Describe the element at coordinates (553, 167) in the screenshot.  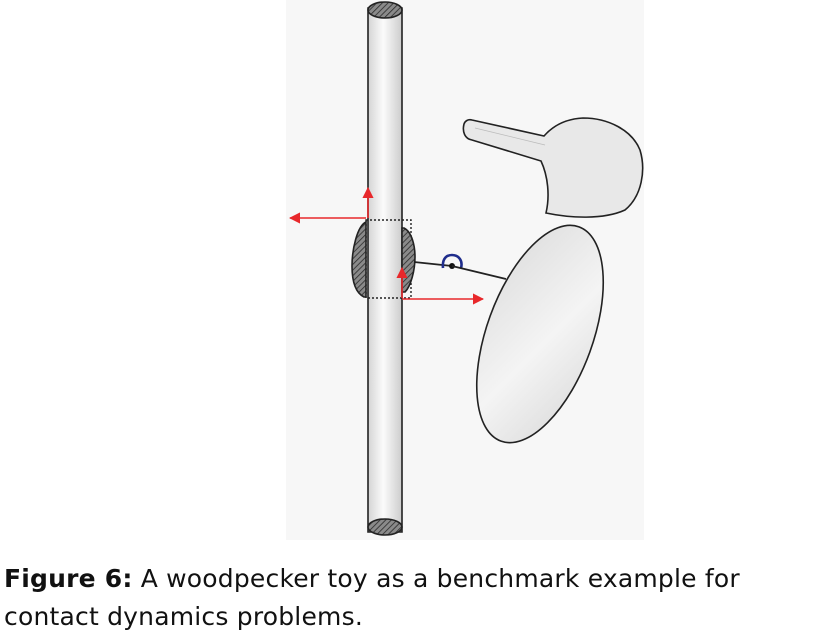
I see `woodpecker-head` at that location.